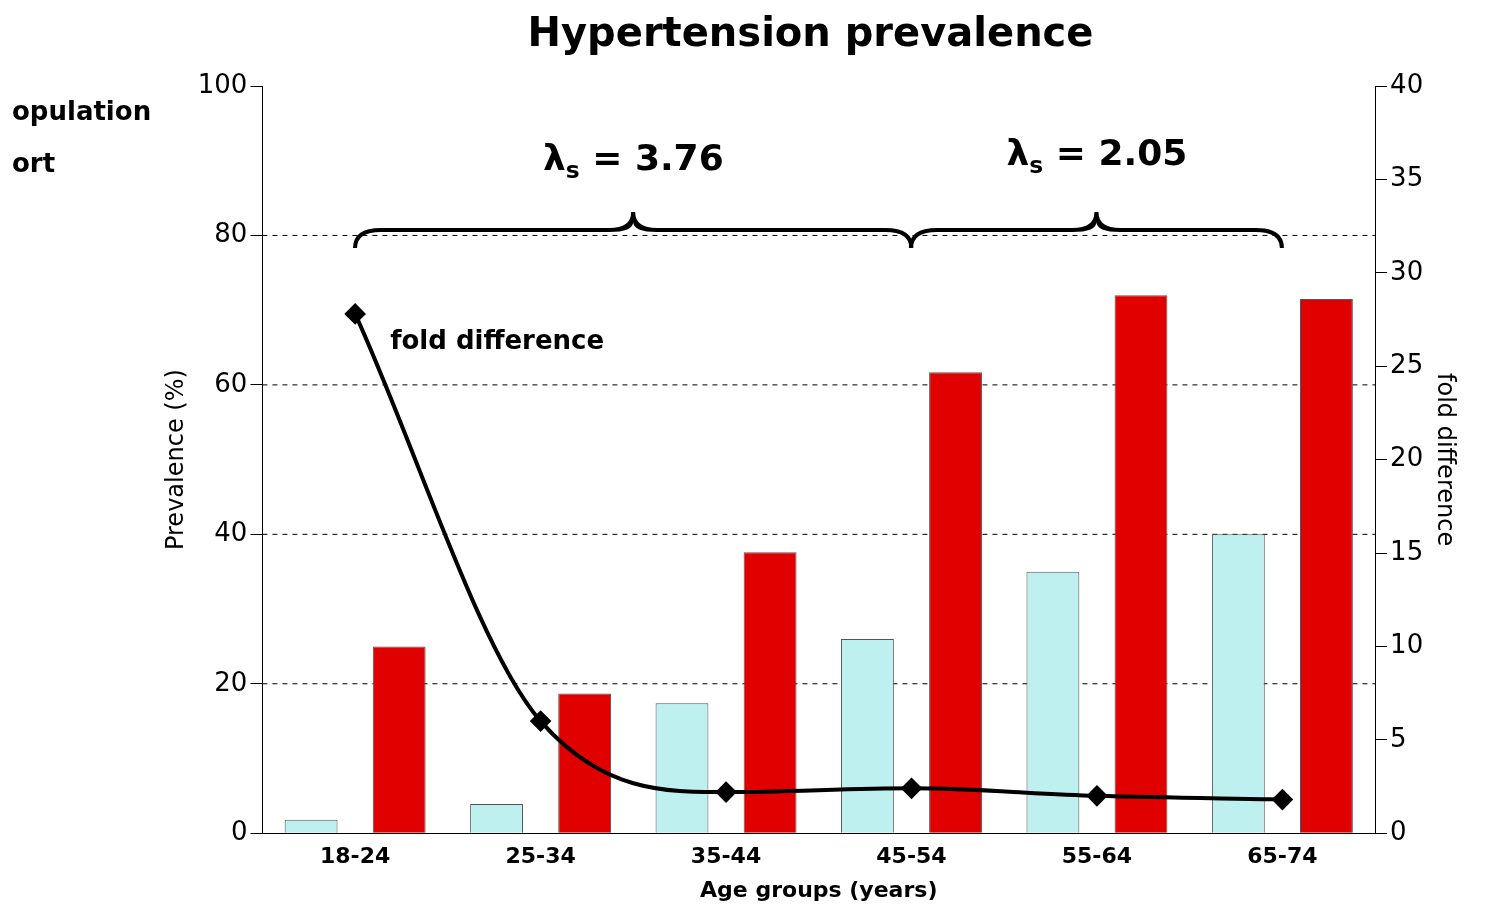  Describe the element at coordinates (911, 856) in the screenshot. I see `x-tick-label: 45-54` at that location.